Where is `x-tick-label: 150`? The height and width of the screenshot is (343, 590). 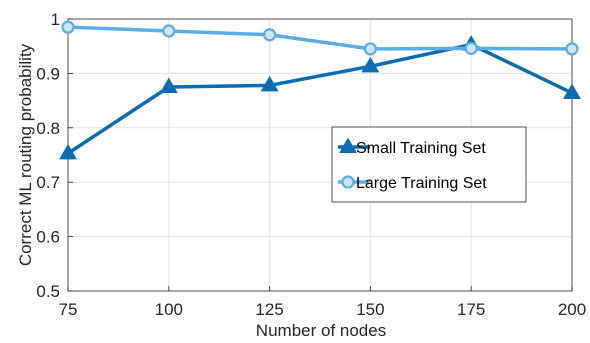 x-tick-label: 150 is located at coordinates (370, 309).